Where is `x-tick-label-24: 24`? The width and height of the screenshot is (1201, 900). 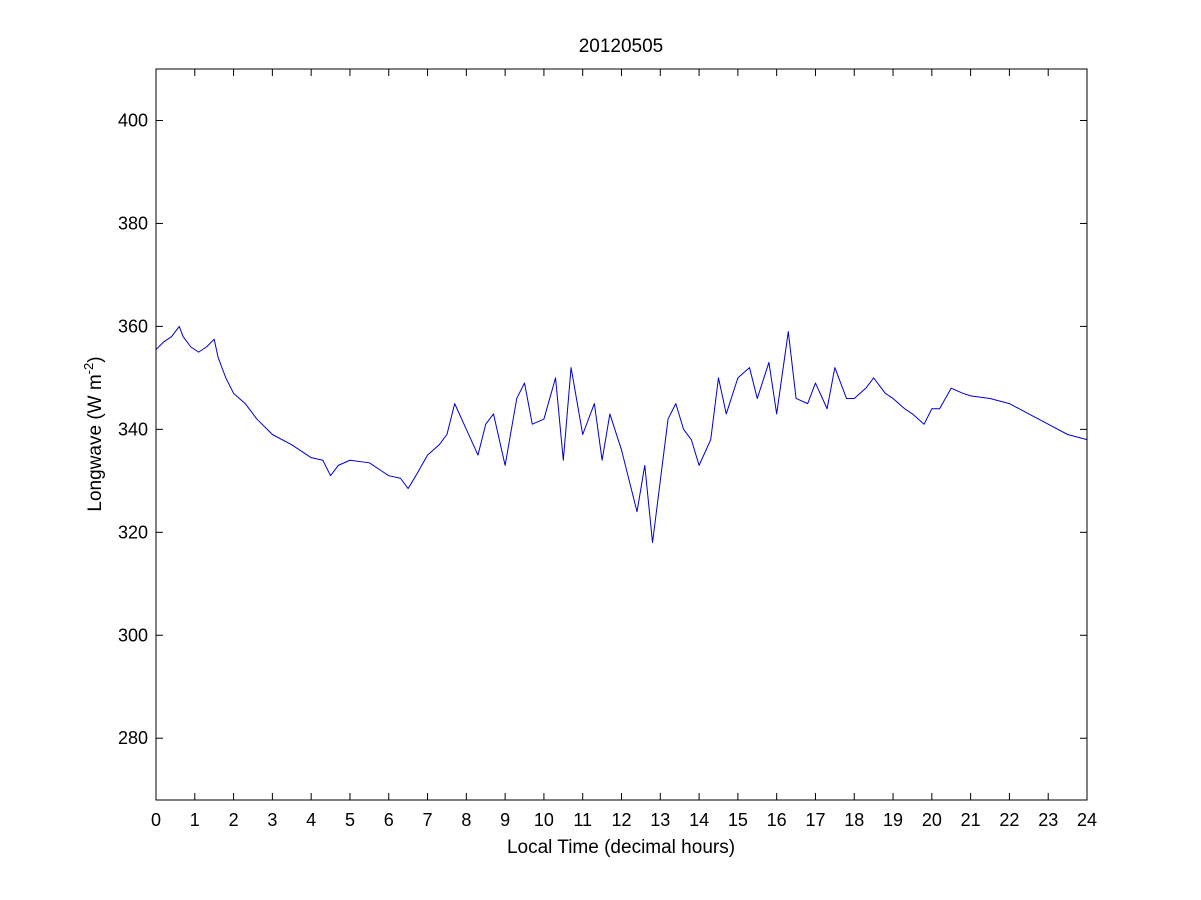
x-tick-label-24: 24 is located at coordinates (1087, 820).